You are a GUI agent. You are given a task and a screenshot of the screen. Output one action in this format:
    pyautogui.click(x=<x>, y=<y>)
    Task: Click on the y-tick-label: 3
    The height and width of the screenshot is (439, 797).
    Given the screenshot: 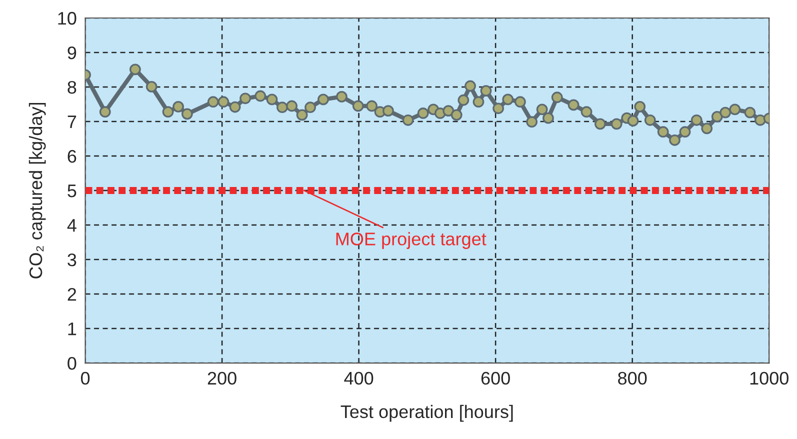 What is the action you would take?
    pyautogui.click(x=72, y=259)
    